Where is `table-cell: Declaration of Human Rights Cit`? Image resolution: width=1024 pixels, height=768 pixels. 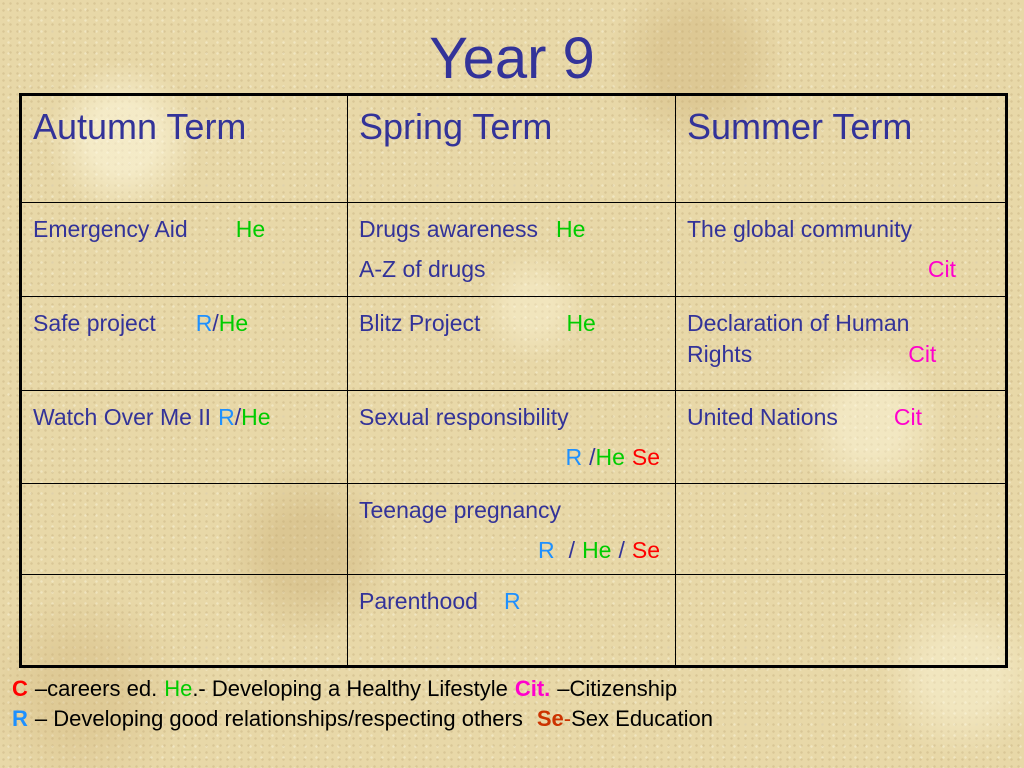 table-cell: Declaration of Human Rights Cit is located at coordinates (841, 343).